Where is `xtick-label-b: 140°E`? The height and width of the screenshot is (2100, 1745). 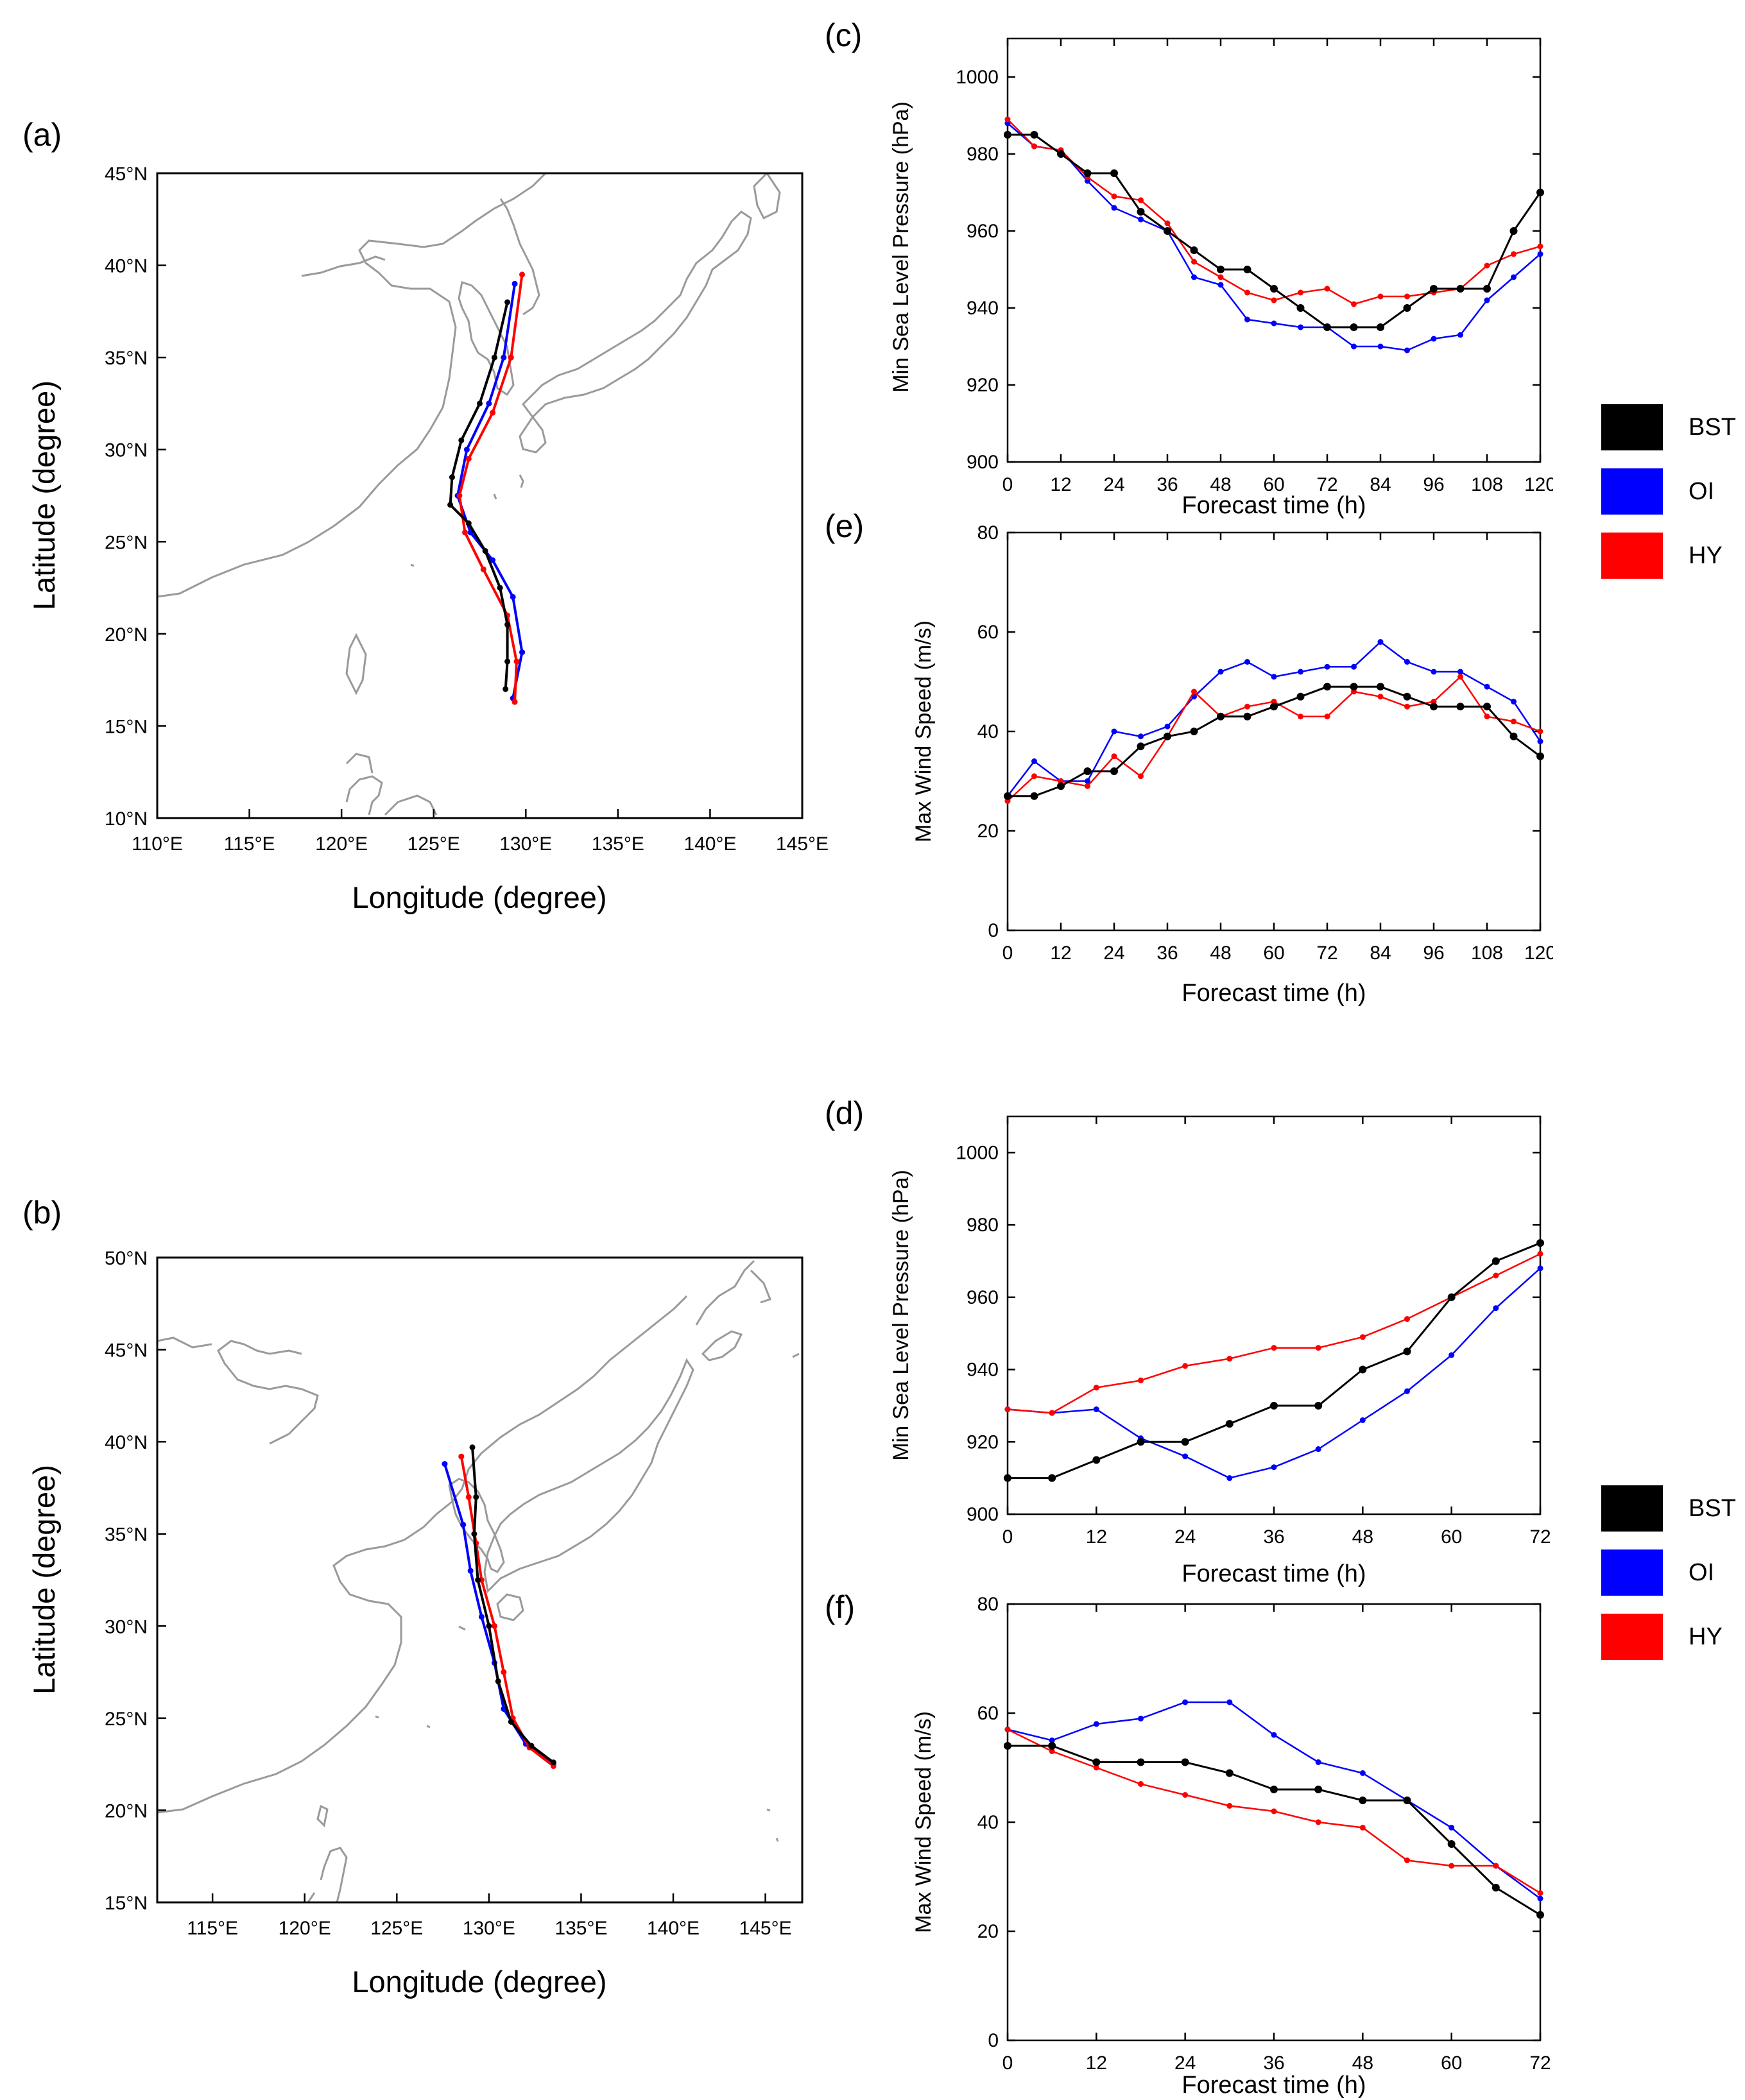 xtick-label-b: 140°E is located at coordinates (673, 1928).